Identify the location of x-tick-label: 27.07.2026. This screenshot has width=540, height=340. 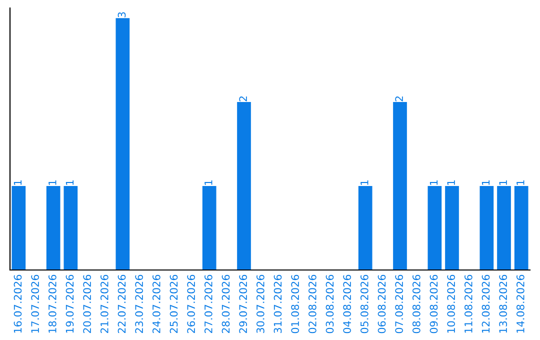
(208, 304).